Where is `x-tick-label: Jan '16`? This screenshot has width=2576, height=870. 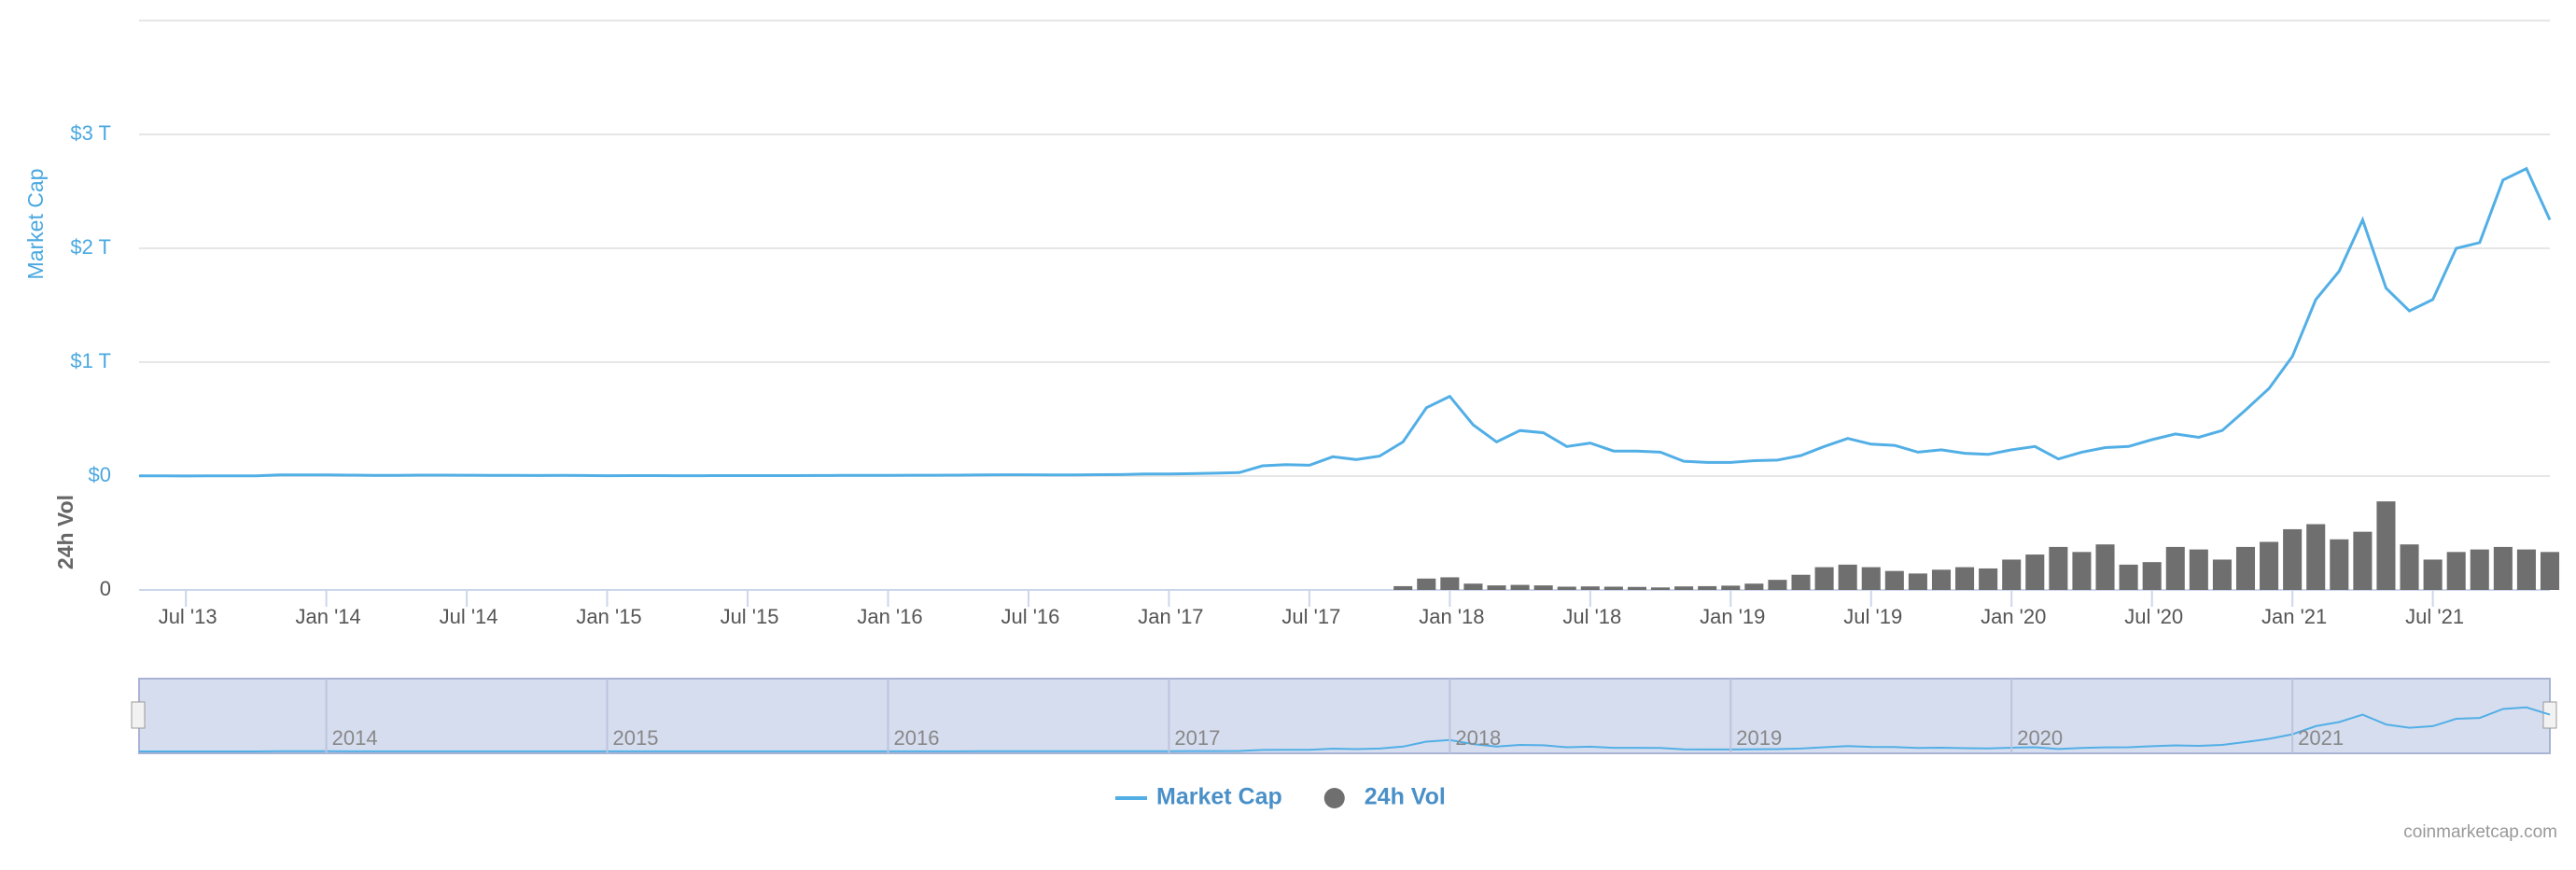
x-tick-label: Jan '16 is located at coordinates (889, 617).